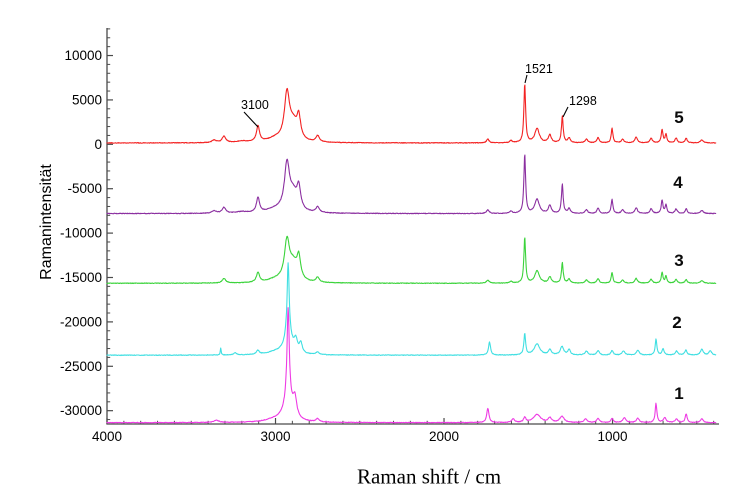 This screenshot has width=750, height=503. I want to click on y-tick-label: -5000, so click(84, 188).